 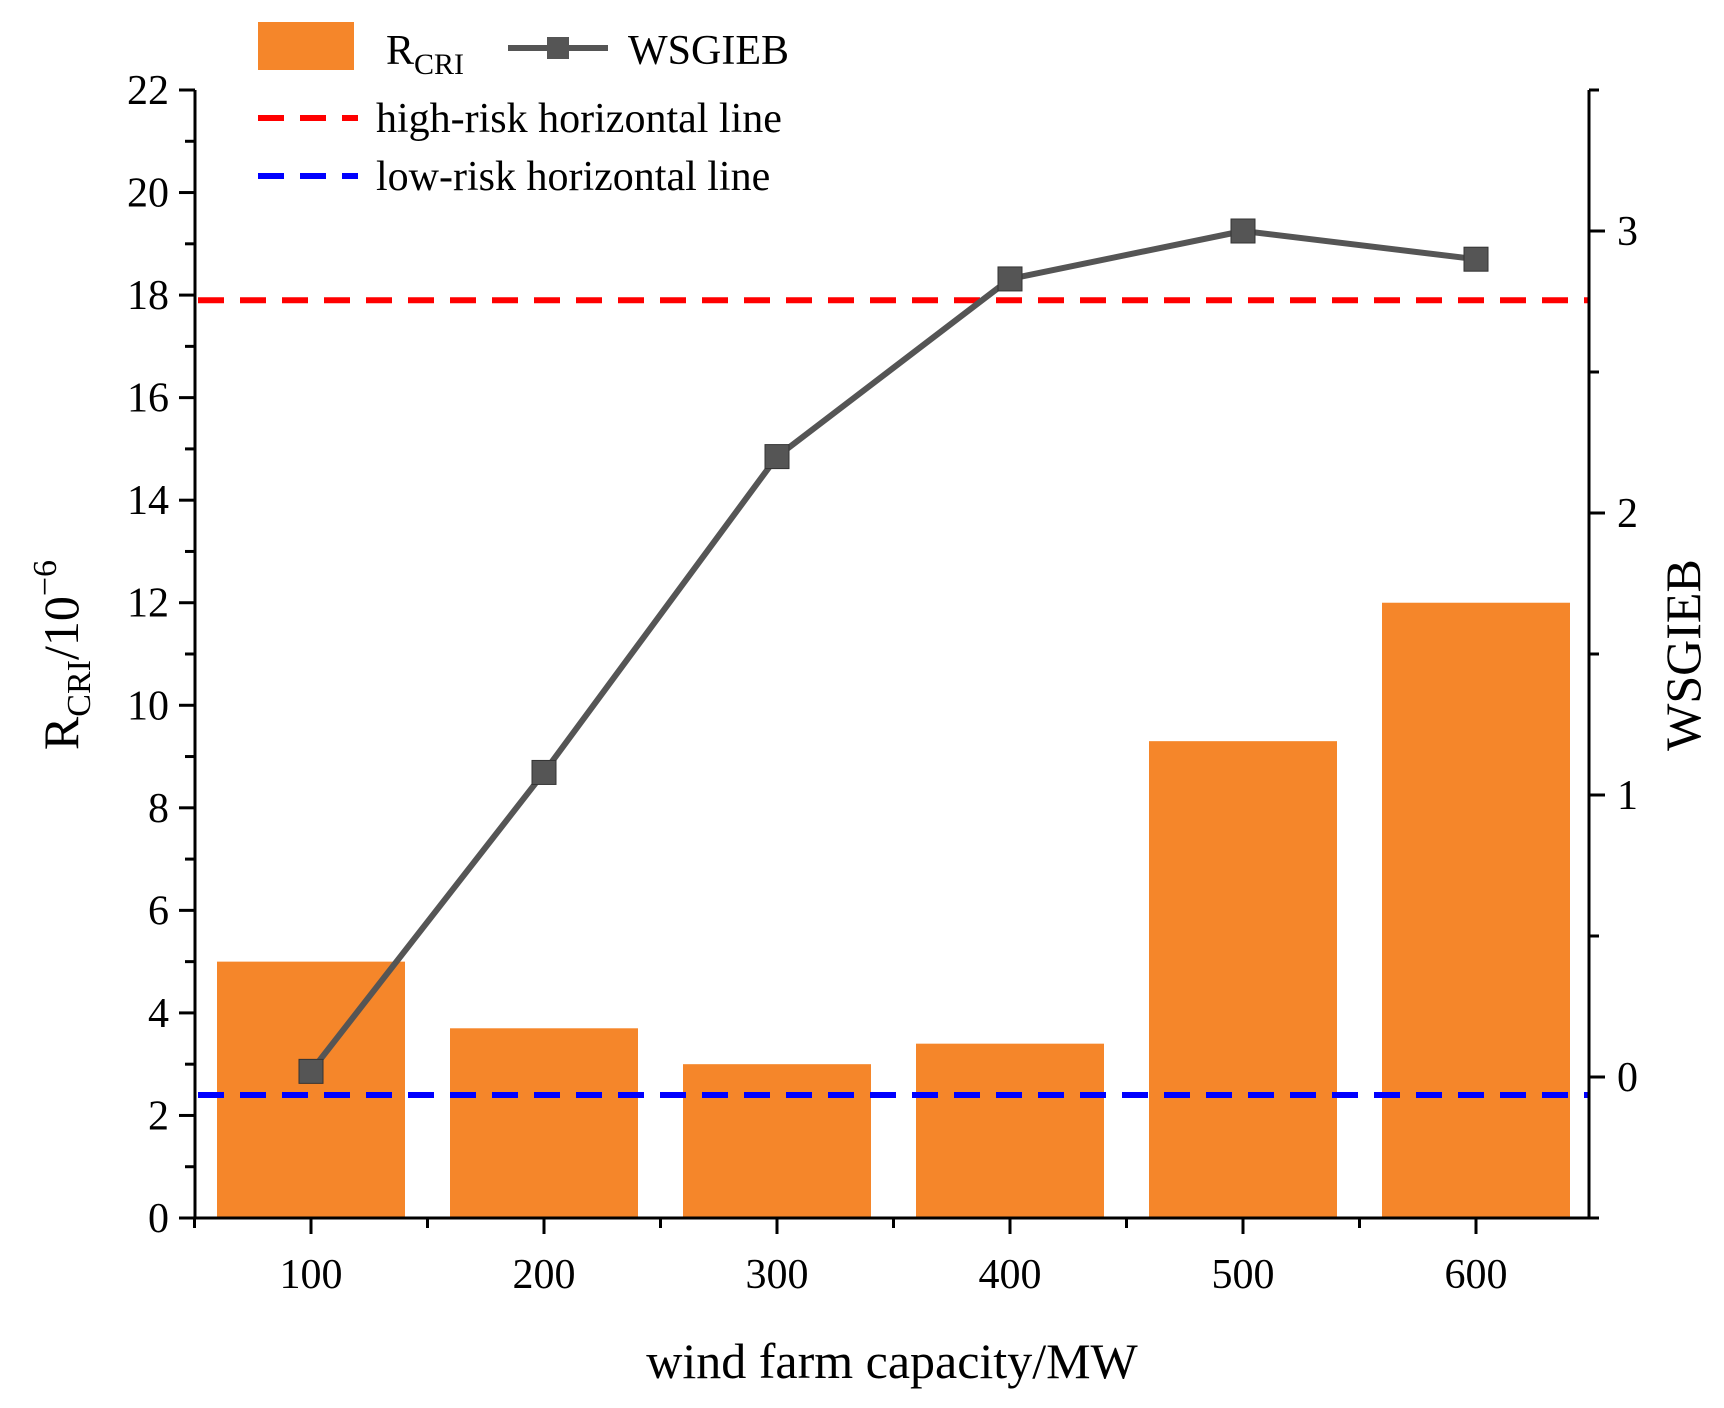 What do you see at coordinates (544, 1275) in the screenshot?
I see `x-tick-label: 200` at bounding box center [544, 1275].